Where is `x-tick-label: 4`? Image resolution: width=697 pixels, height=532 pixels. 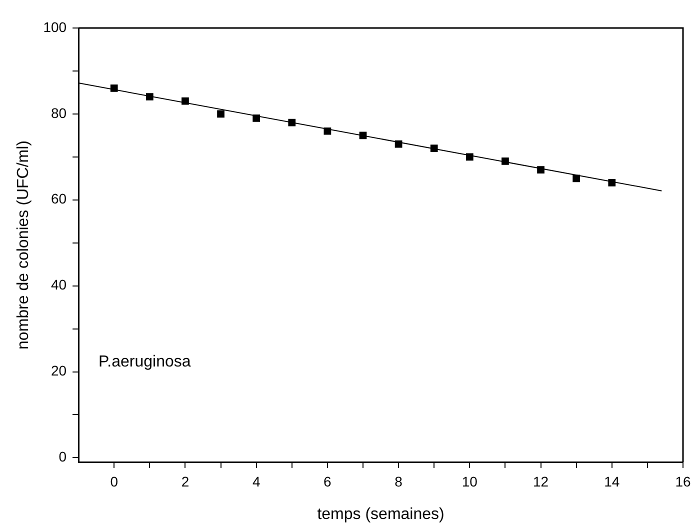
x-tick-label: 4 is located at coordinates (256, 481).